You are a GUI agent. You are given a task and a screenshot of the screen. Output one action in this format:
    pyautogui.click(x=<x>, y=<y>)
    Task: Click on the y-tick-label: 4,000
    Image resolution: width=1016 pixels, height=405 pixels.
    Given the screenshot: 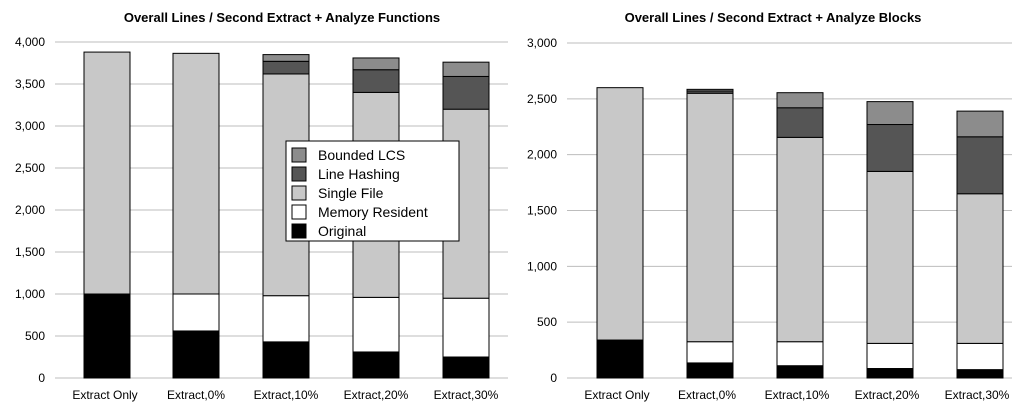 What is the action you would take?
    pyautogui.click(x=30, y=42)
    